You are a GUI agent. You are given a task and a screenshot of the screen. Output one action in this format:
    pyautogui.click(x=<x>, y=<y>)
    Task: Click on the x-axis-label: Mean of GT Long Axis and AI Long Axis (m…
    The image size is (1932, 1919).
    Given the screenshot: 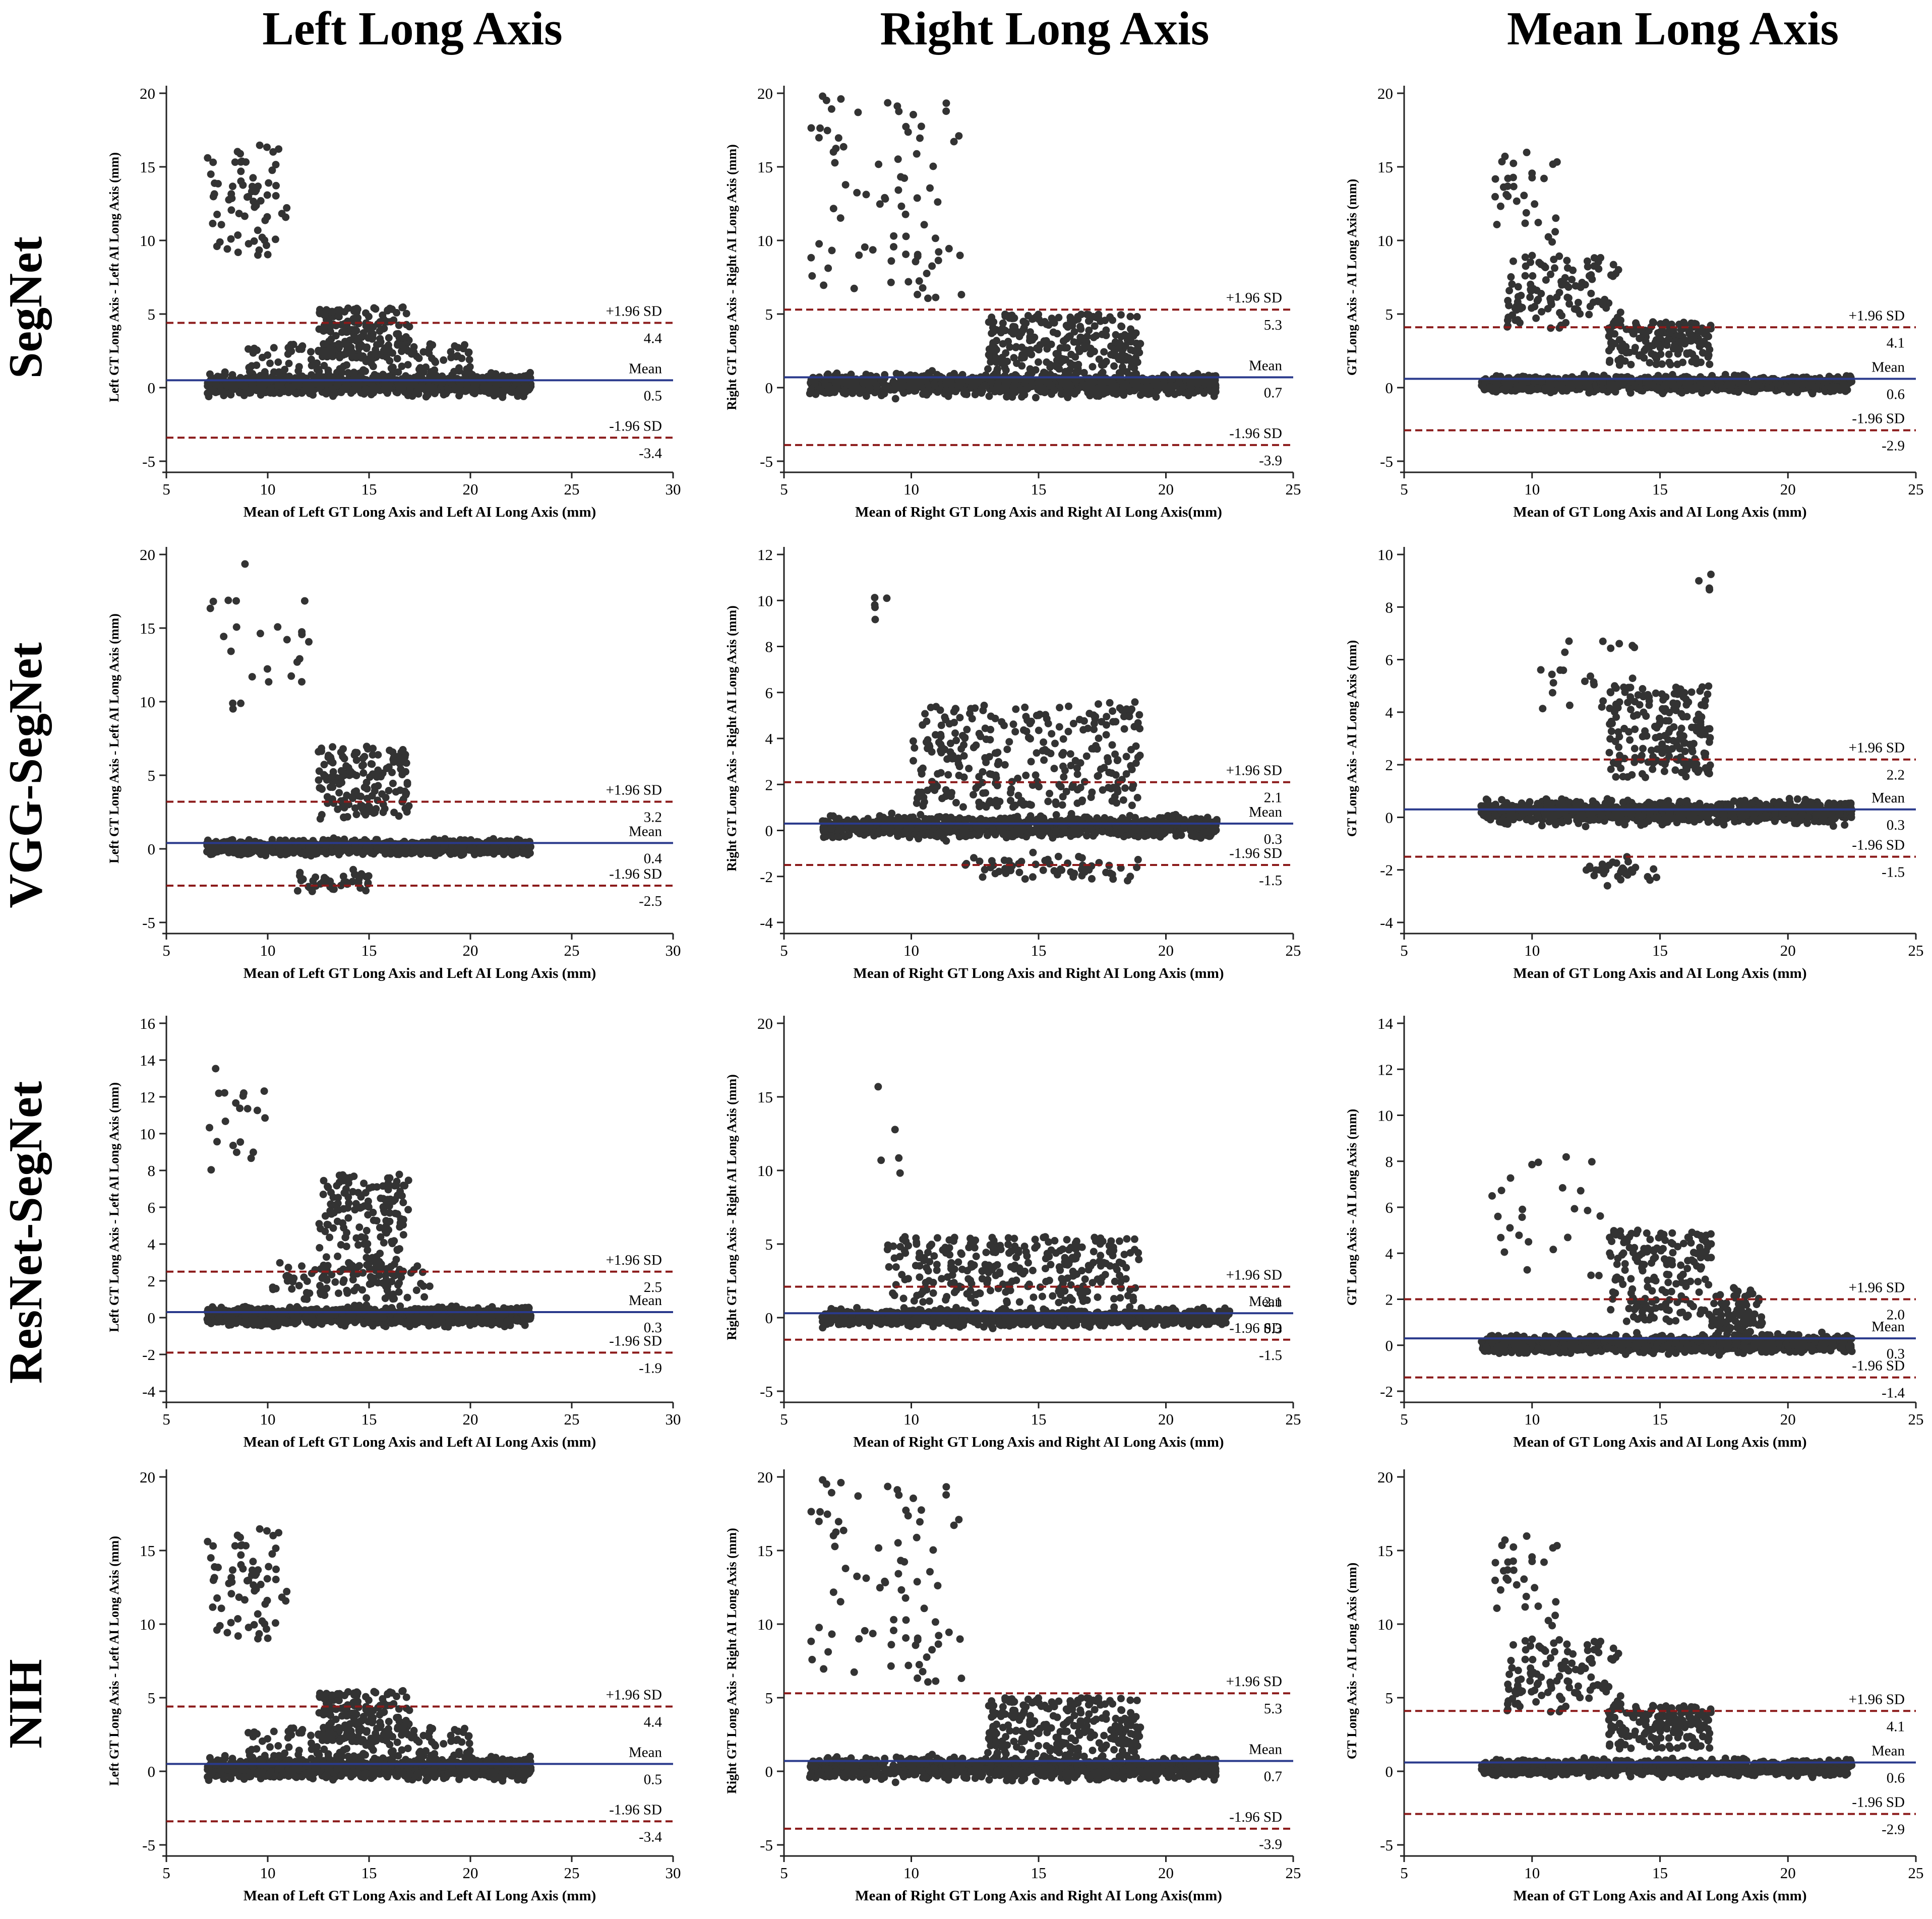 What is the action you would take?
    pyautogui.click(x=1660, y=512)
    